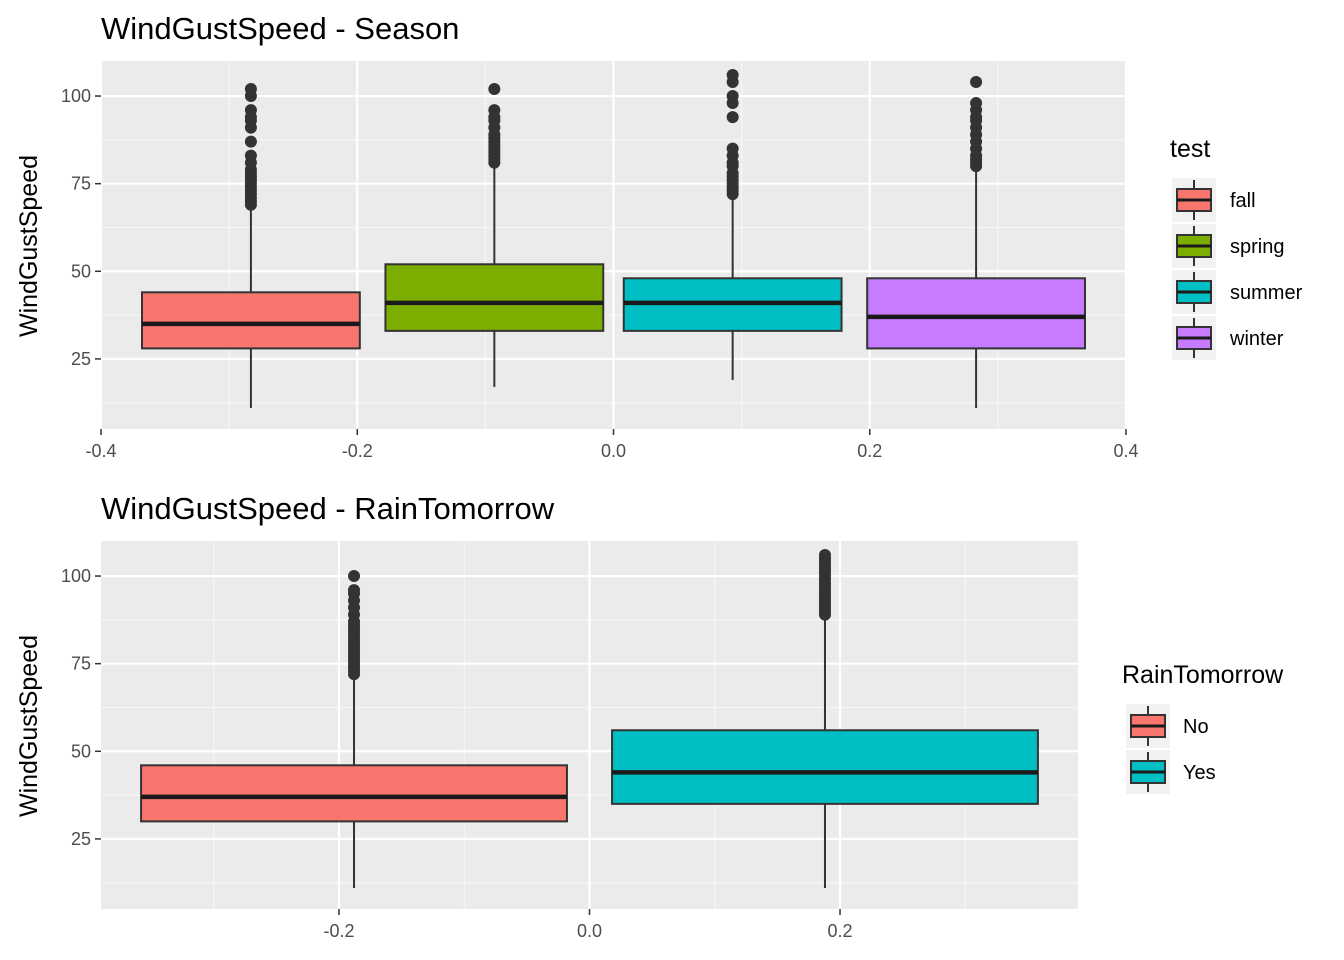 The image size is (1344, 960). I want to click on legend-label: summer, so click(1266, 293).